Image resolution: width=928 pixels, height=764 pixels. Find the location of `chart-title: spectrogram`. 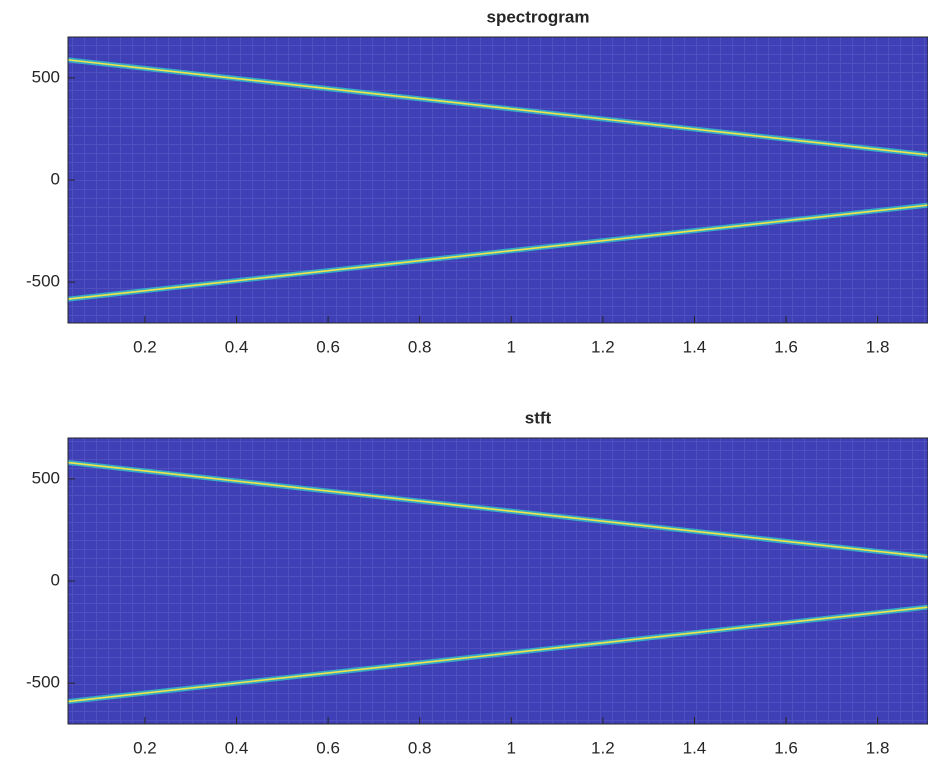

chart-title: spectrogram is located at coordinates (538, 16).